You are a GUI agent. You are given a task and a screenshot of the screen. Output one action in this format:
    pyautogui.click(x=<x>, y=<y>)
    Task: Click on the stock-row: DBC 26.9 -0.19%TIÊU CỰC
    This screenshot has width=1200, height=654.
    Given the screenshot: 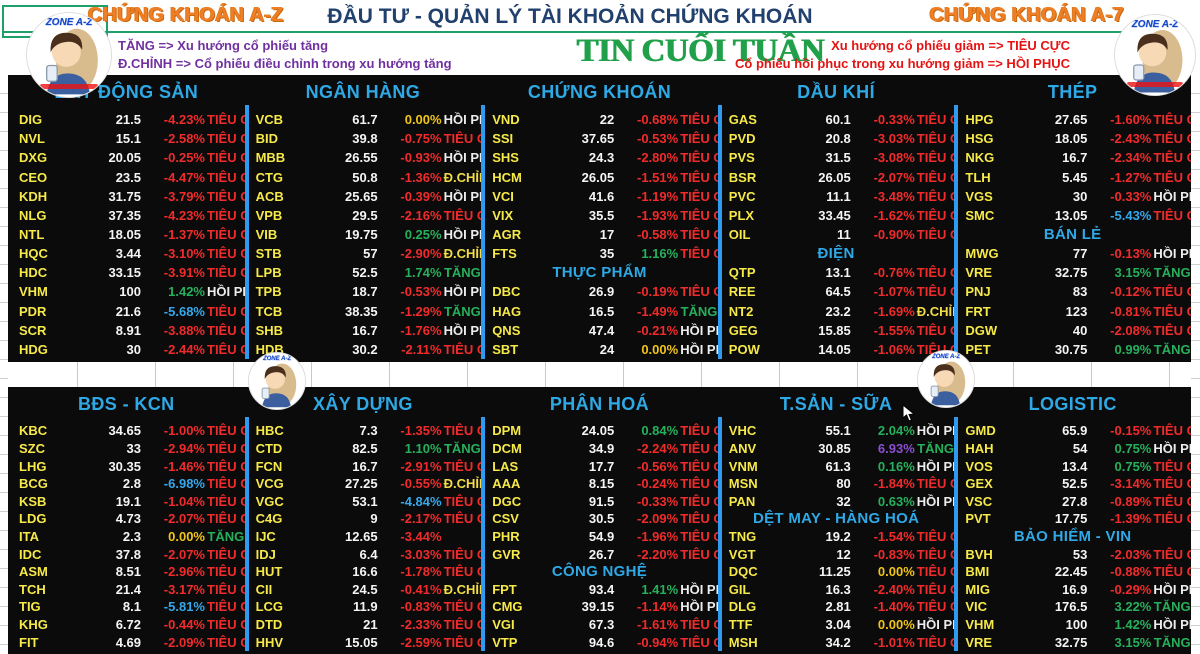 What is the action you would take?
    pyautogui.click(x=599, y=291)
    